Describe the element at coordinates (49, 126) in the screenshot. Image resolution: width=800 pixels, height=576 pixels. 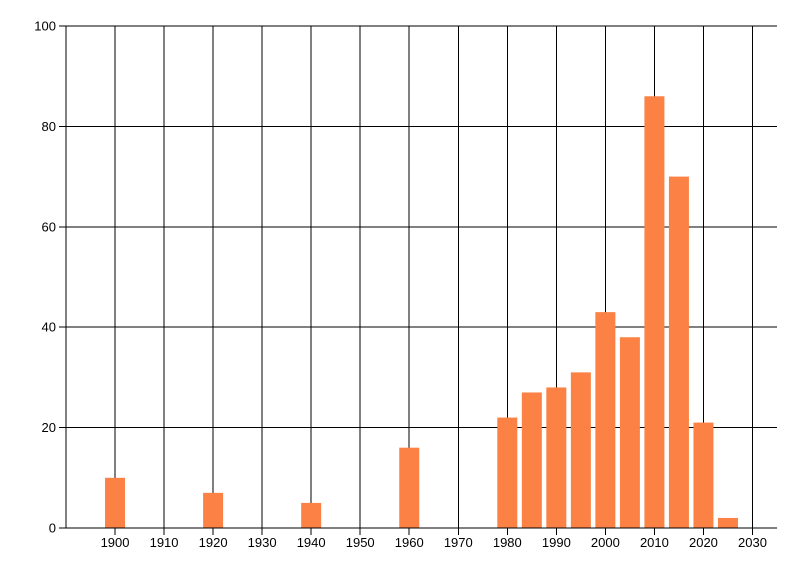
I see `y-tick-label: 80` at that location.